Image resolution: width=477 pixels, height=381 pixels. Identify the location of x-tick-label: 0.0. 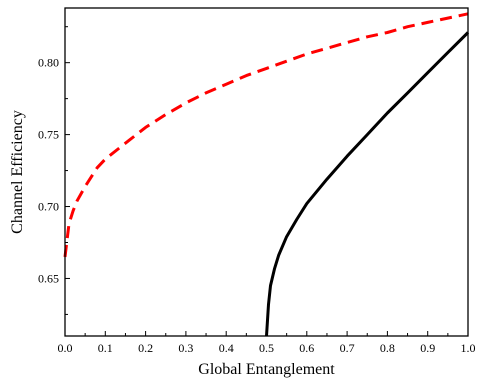
(65, 348).